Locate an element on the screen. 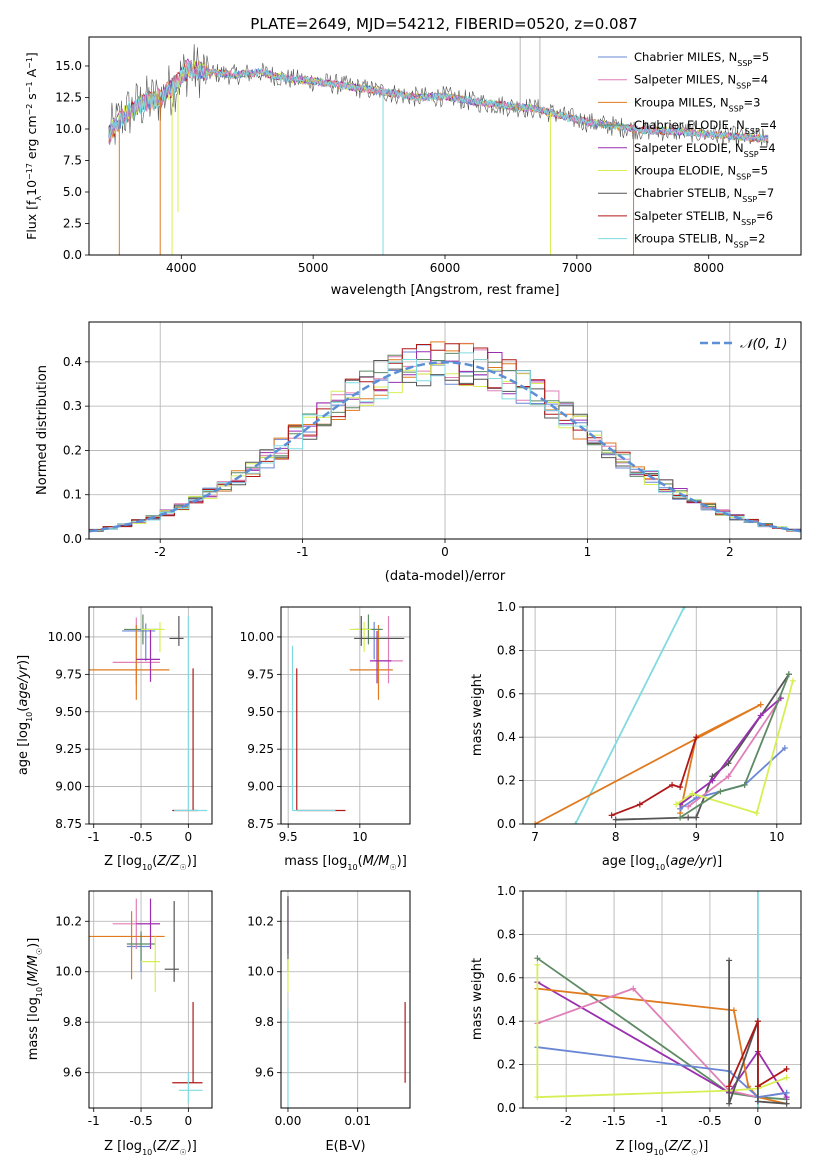 Image resolution: width=819 pixels, height=1170 pixels. y-tick-label: 9.75 is located at coordinates (260, 674).